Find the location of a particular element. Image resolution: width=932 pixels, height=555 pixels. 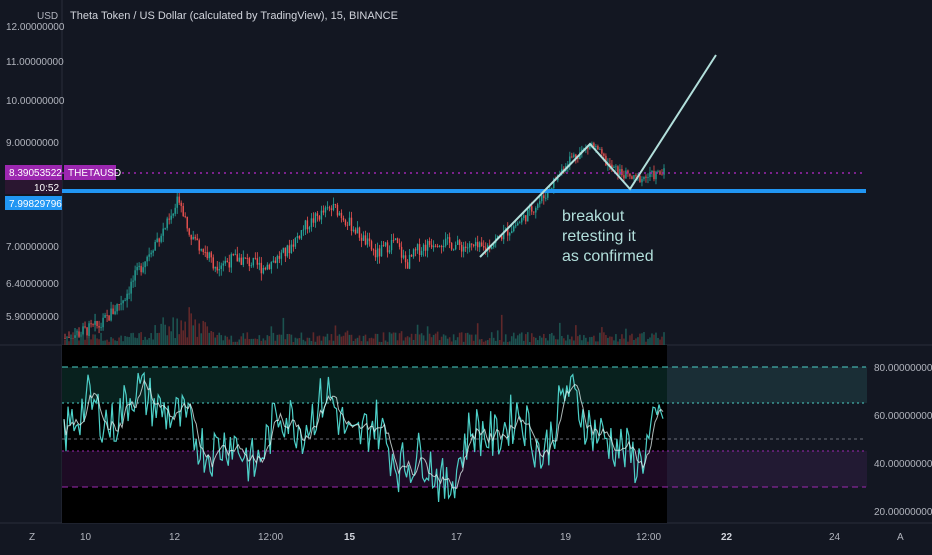

rsi-tick: 40.00000000 is located at coordinates (903, 464).